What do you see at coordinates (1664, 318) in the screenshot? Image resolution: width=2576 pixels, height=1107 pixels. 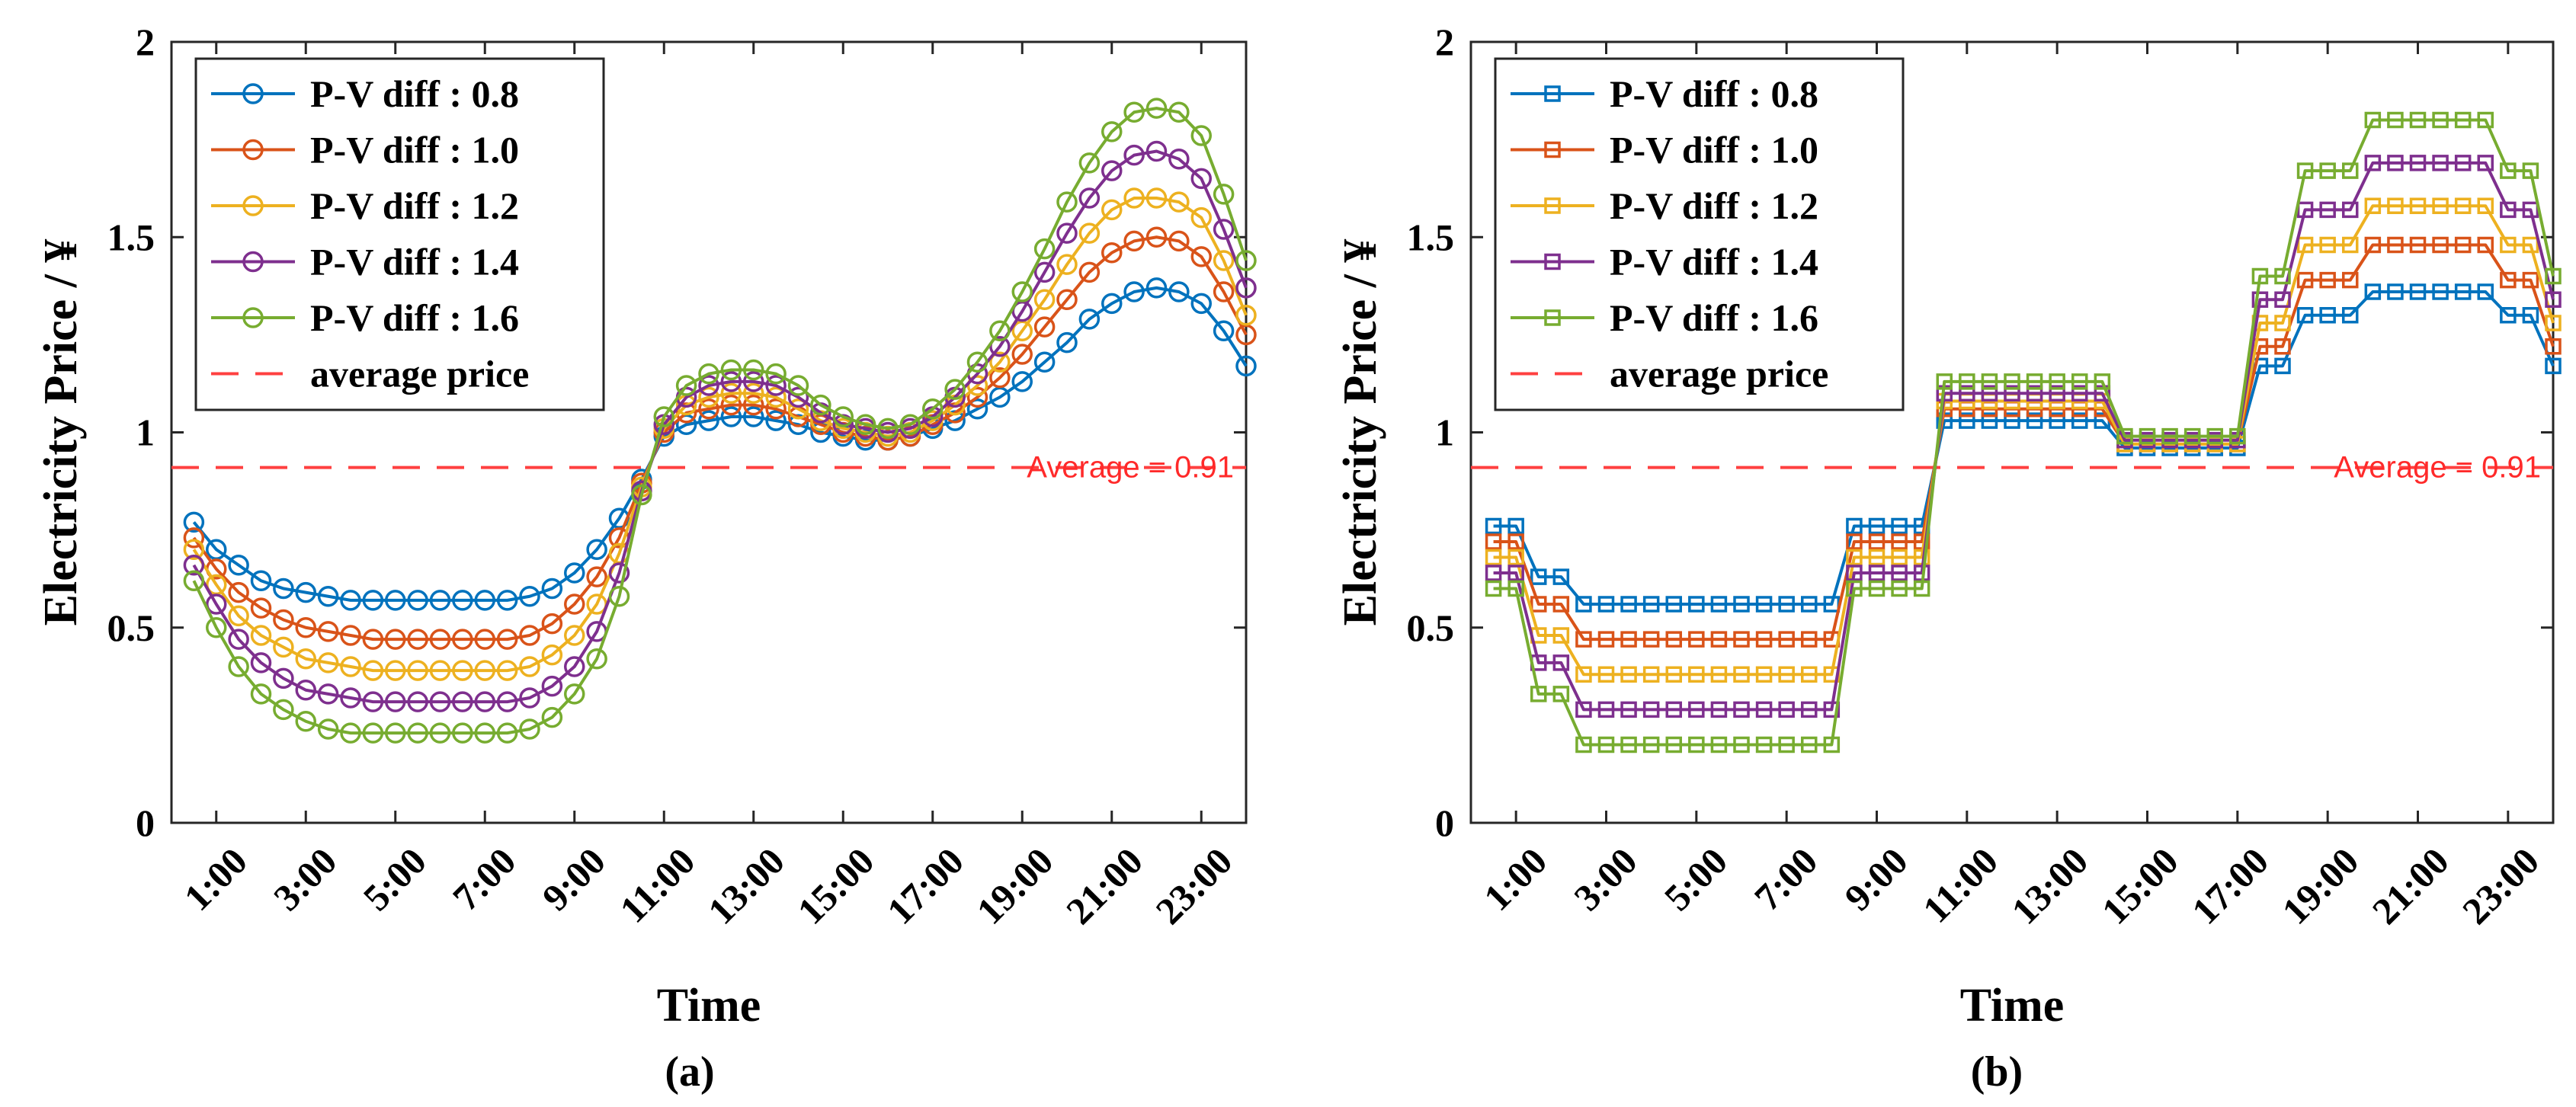 I see `legend-item: P-V diff : 1.6` at bounding box center [1664, 318].